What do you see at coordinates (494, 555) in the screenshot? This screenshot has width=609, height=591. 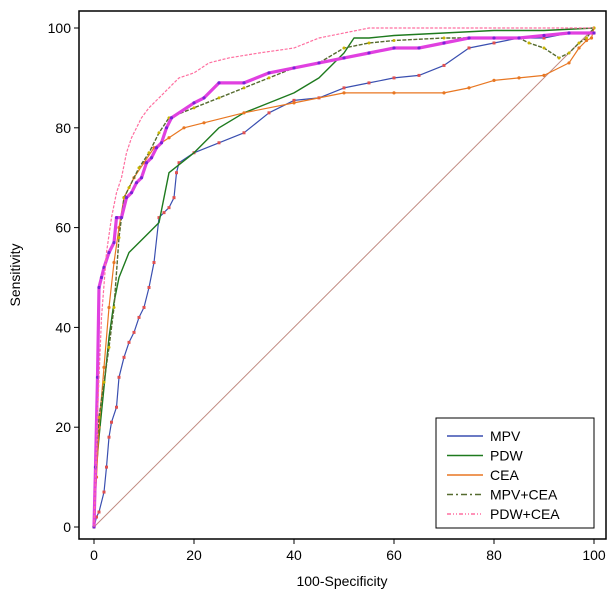 I see `x-tick-label: 80` at bounding box center [494, 555].